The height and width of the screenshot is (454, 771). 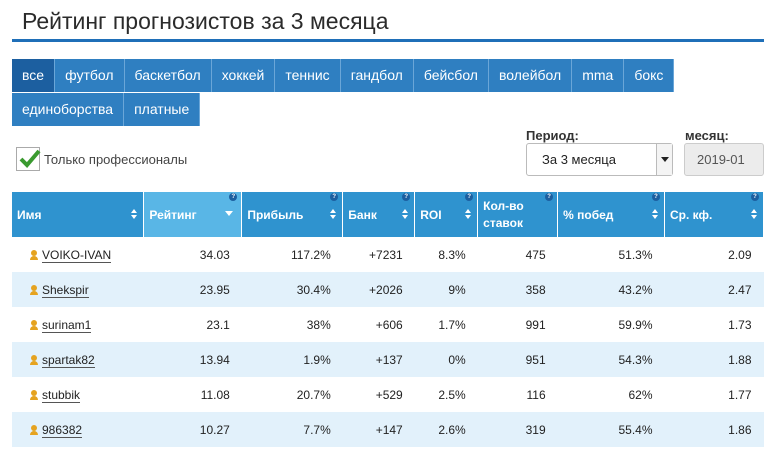 I want to click on col-bets-label: Кол-во ставок, so click(x=503, y=214).